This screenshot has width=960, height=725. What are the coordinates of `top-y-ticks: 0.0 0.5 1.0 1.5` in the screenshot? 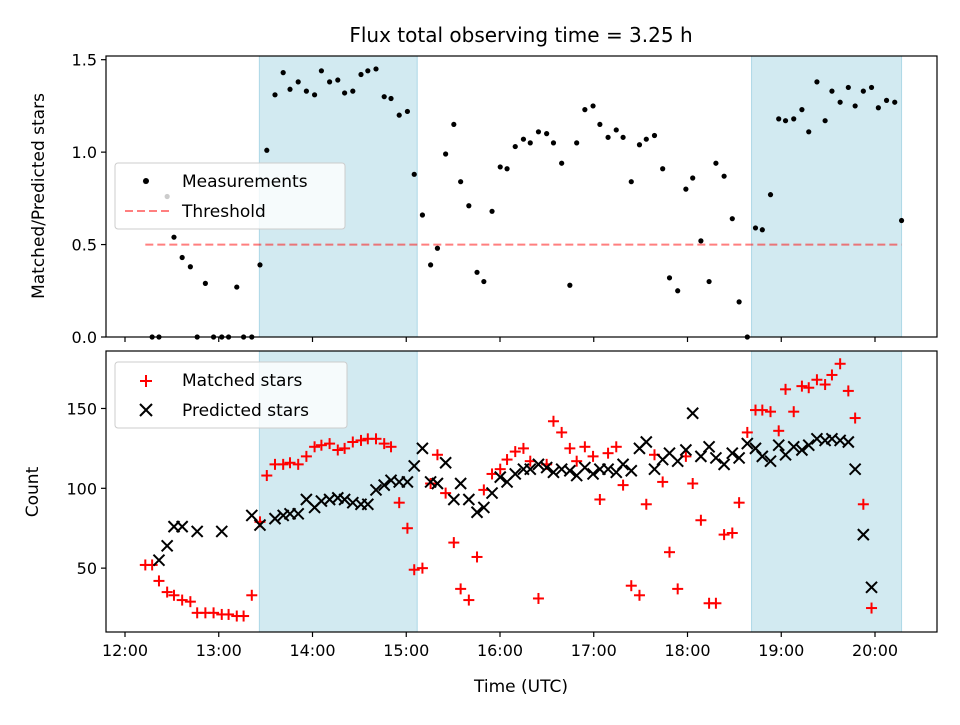 It's located at (89, 199).